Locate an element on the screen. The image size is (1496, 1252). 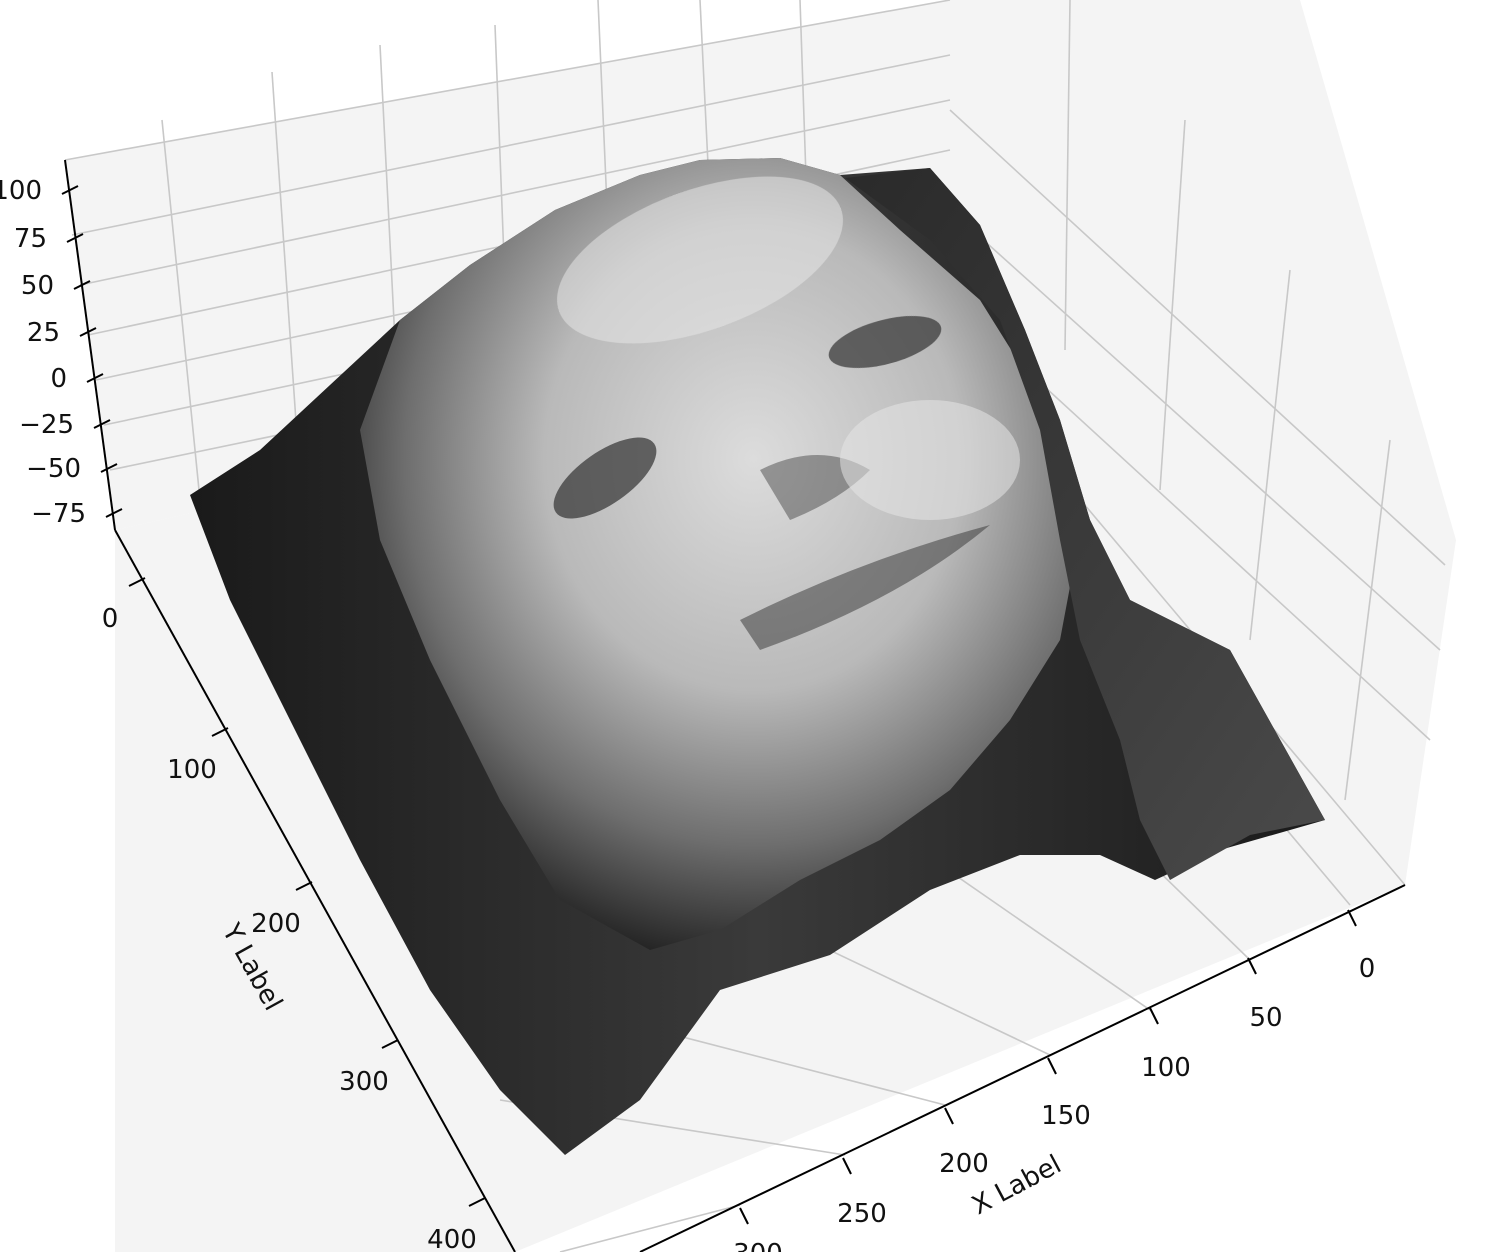
z-tick-label: 75 is located at coordinates (30, 239).